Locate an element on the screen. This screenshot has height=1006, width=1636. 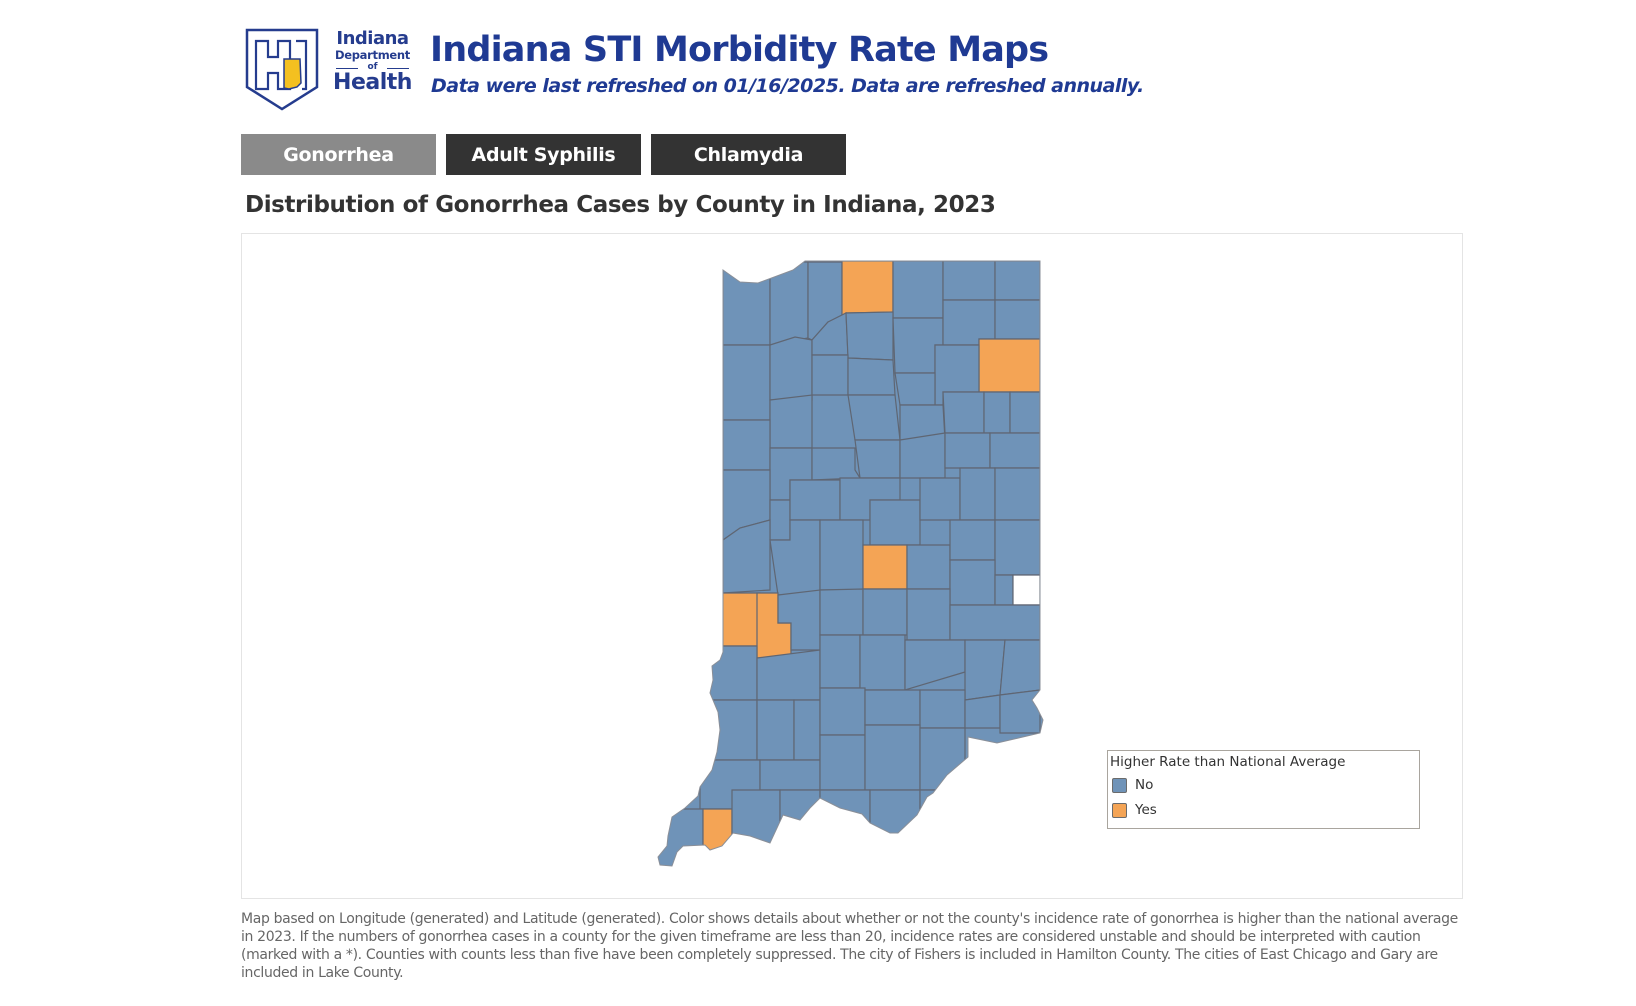
county-cass is located at coordinates (874, 417).